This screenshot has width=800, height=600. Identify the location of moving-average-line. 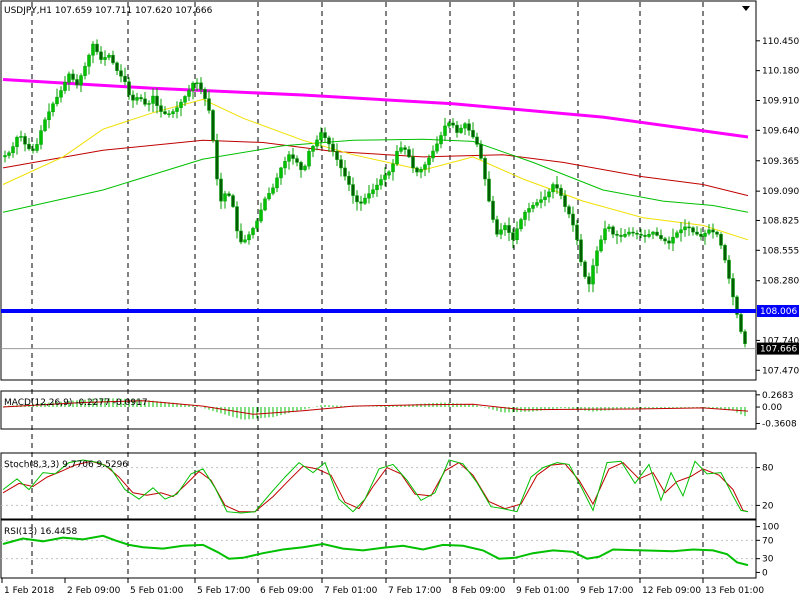
(375, 168).